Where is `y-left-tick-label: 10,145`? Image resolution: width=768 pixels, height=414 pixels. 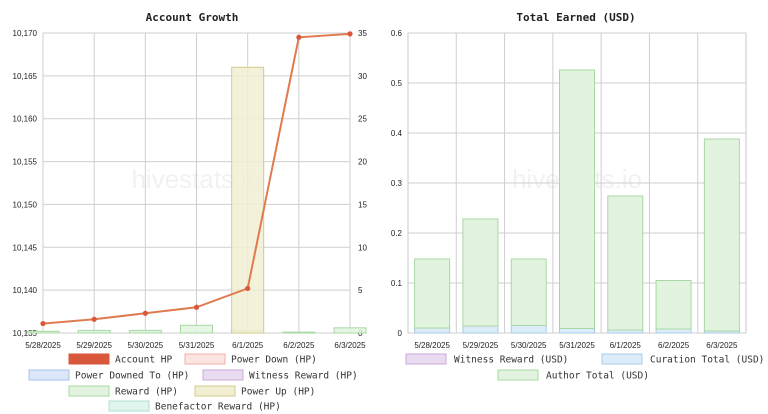
y-left-tick-label: 10,145 is located at coordinates (25, 247).